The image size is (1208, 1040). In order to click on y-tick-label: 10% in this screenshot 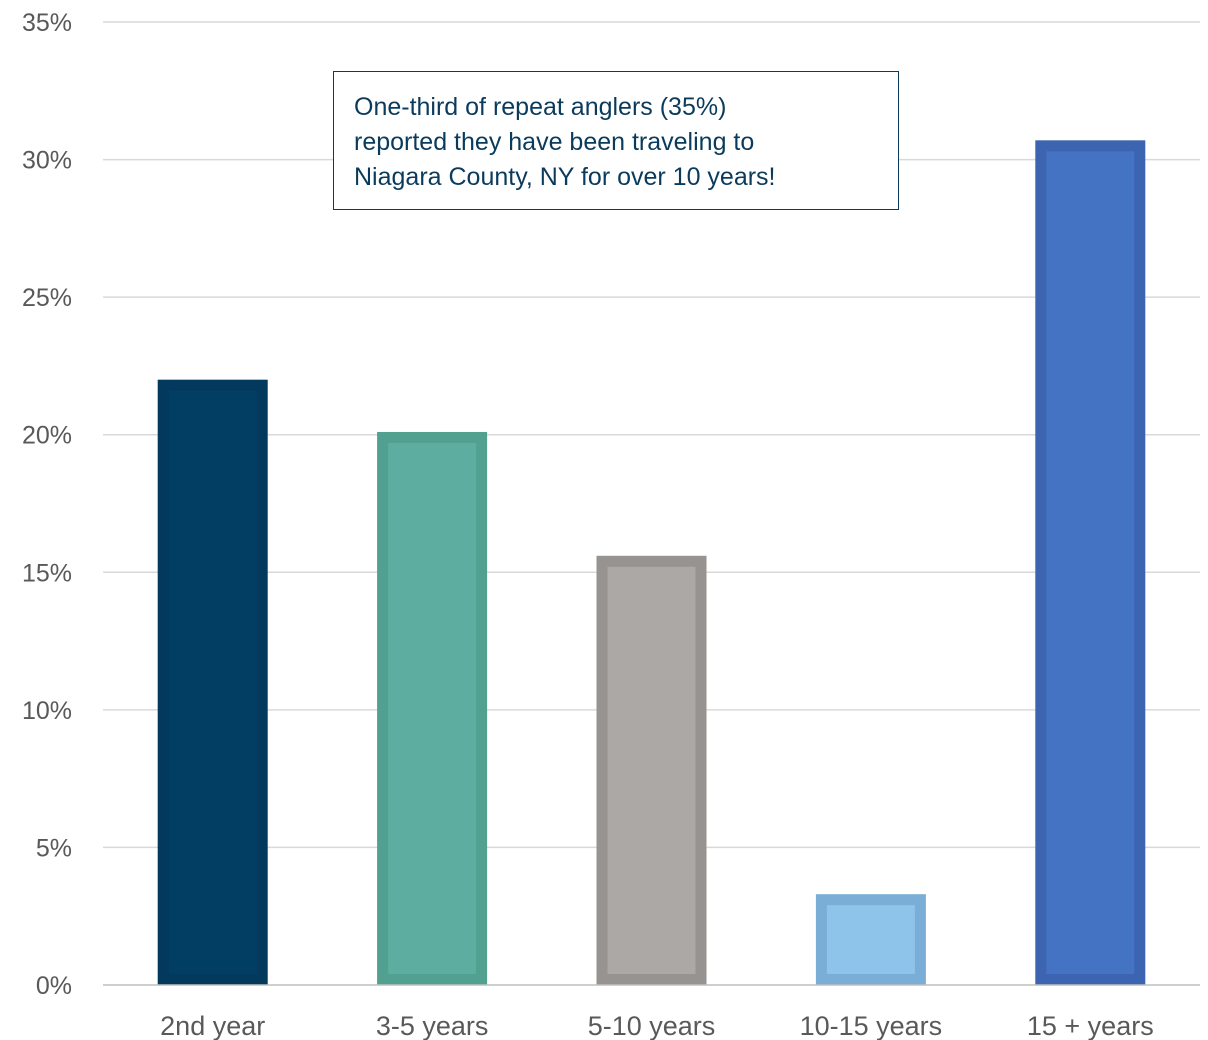, I will do `click(47, 711)`.